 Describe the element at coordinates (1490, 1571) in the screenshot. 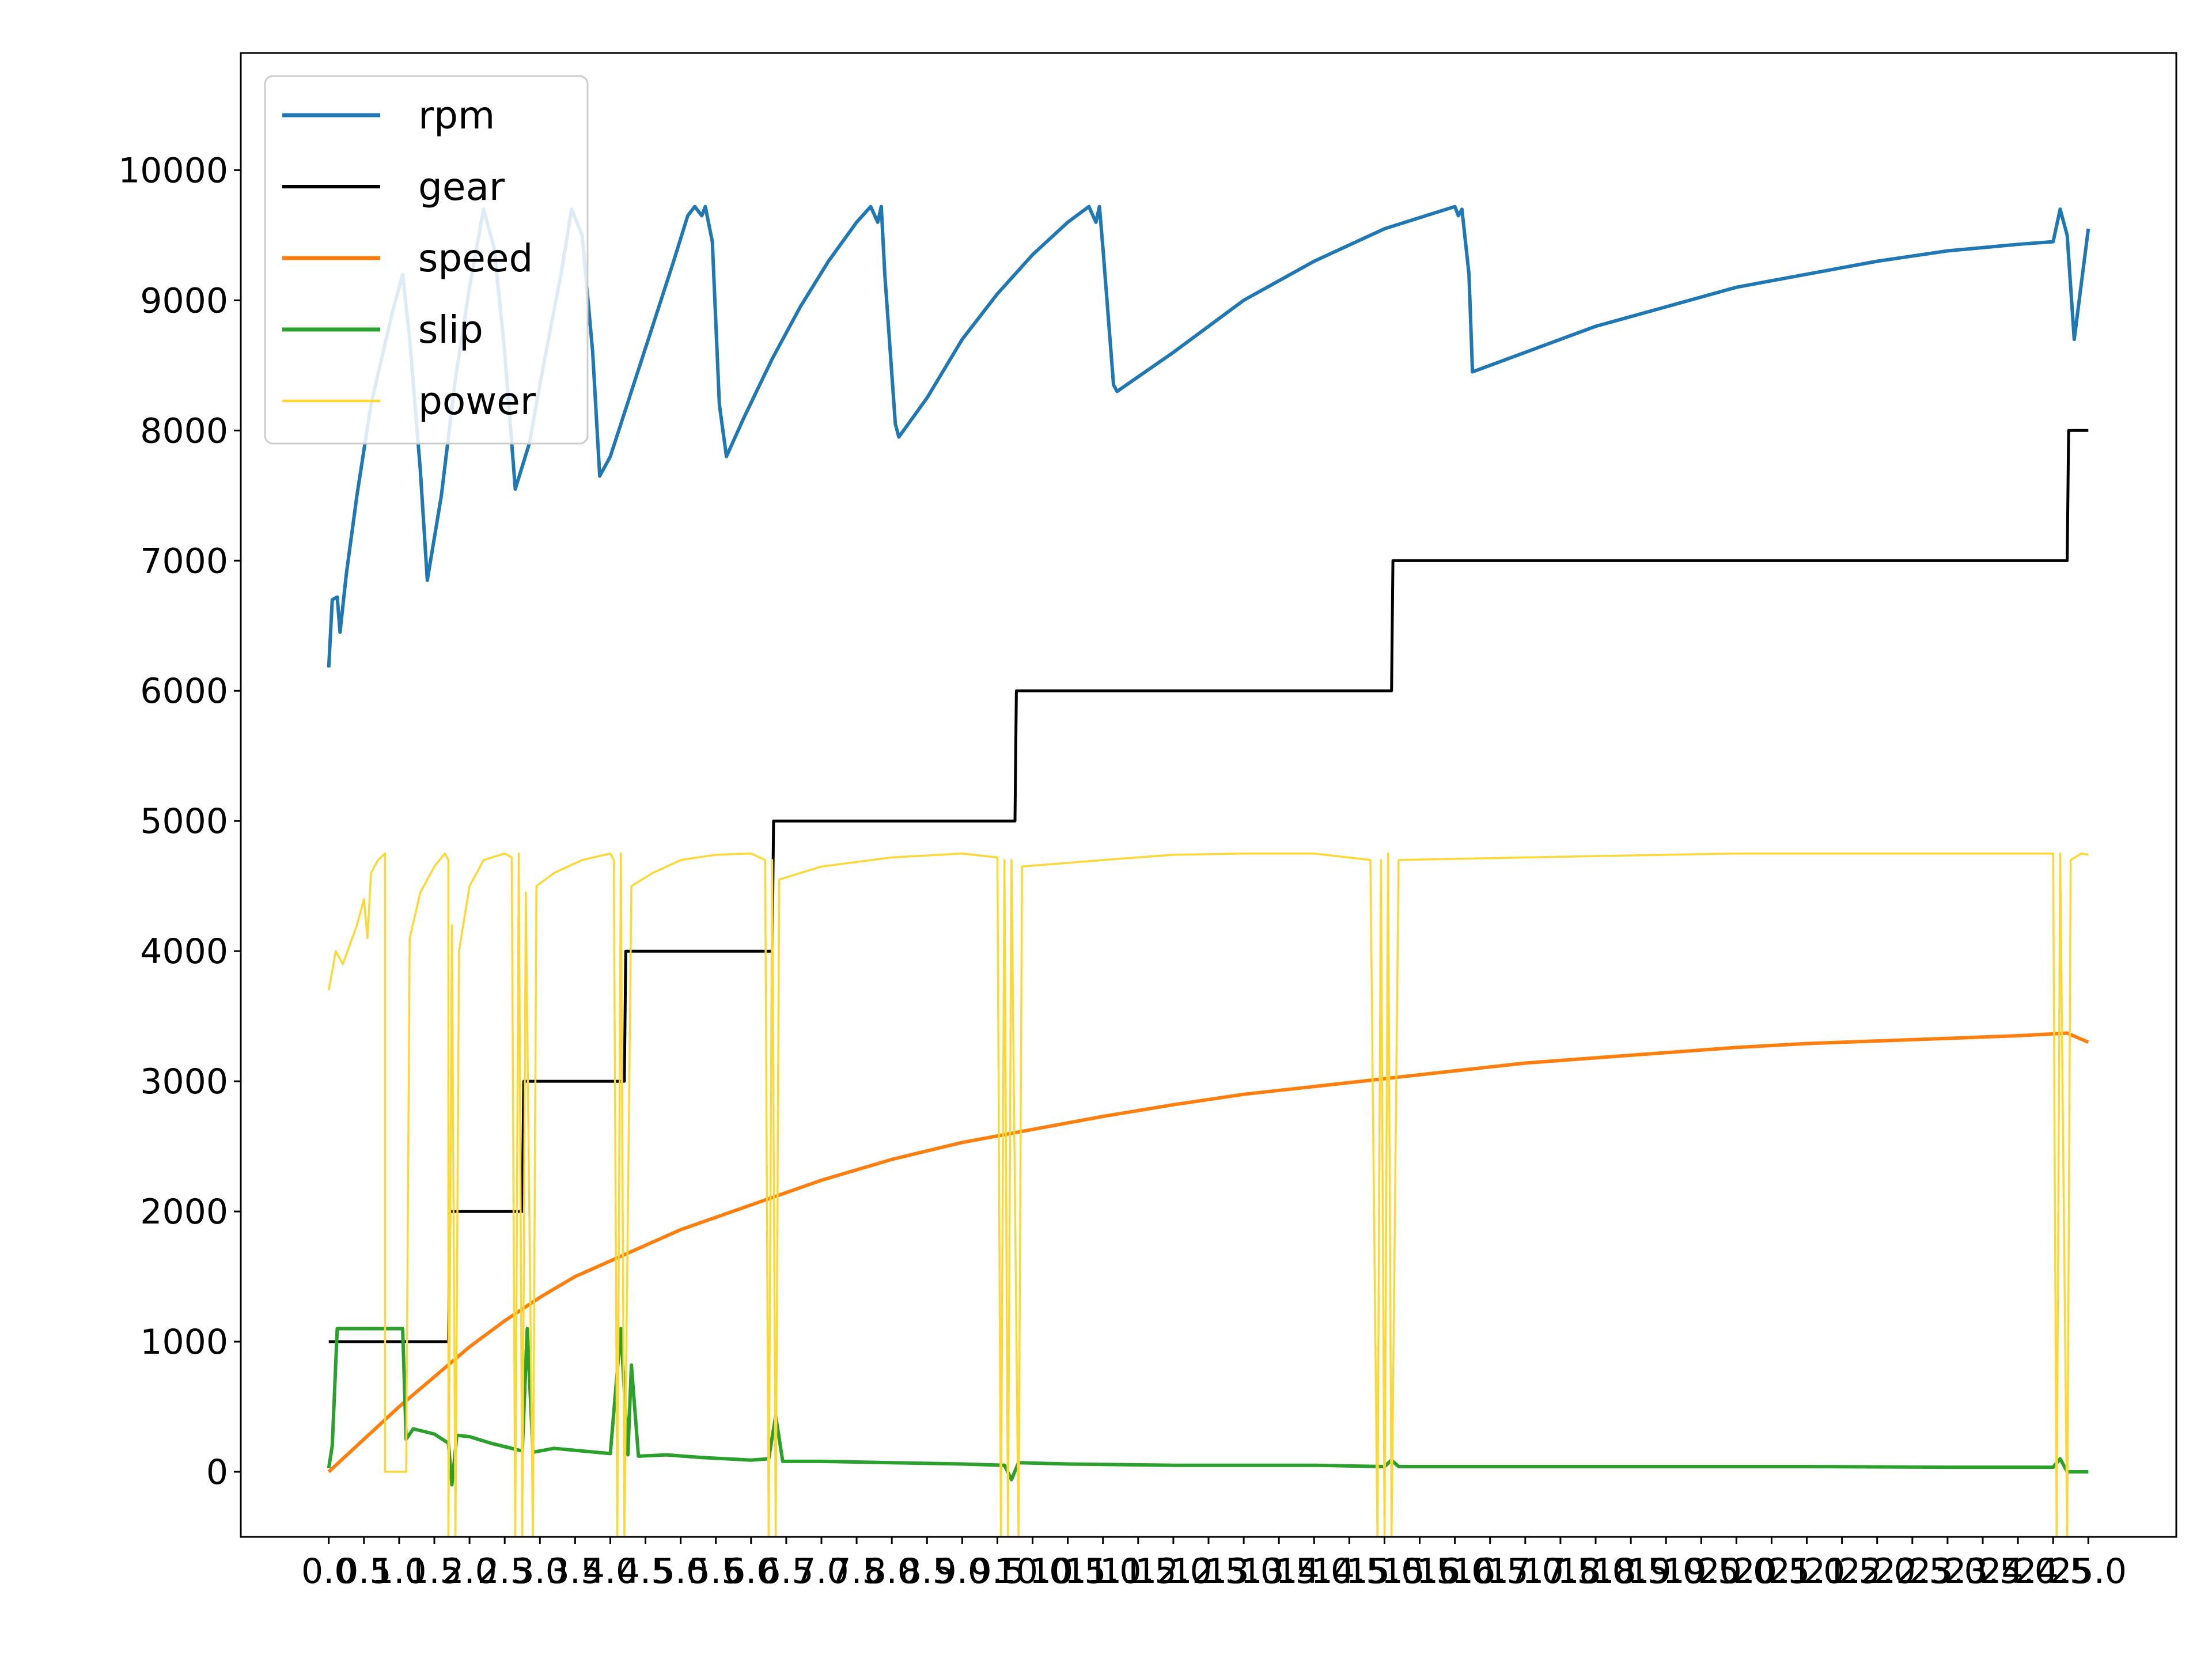

I see `x-tick-label: 16.5` at that location.